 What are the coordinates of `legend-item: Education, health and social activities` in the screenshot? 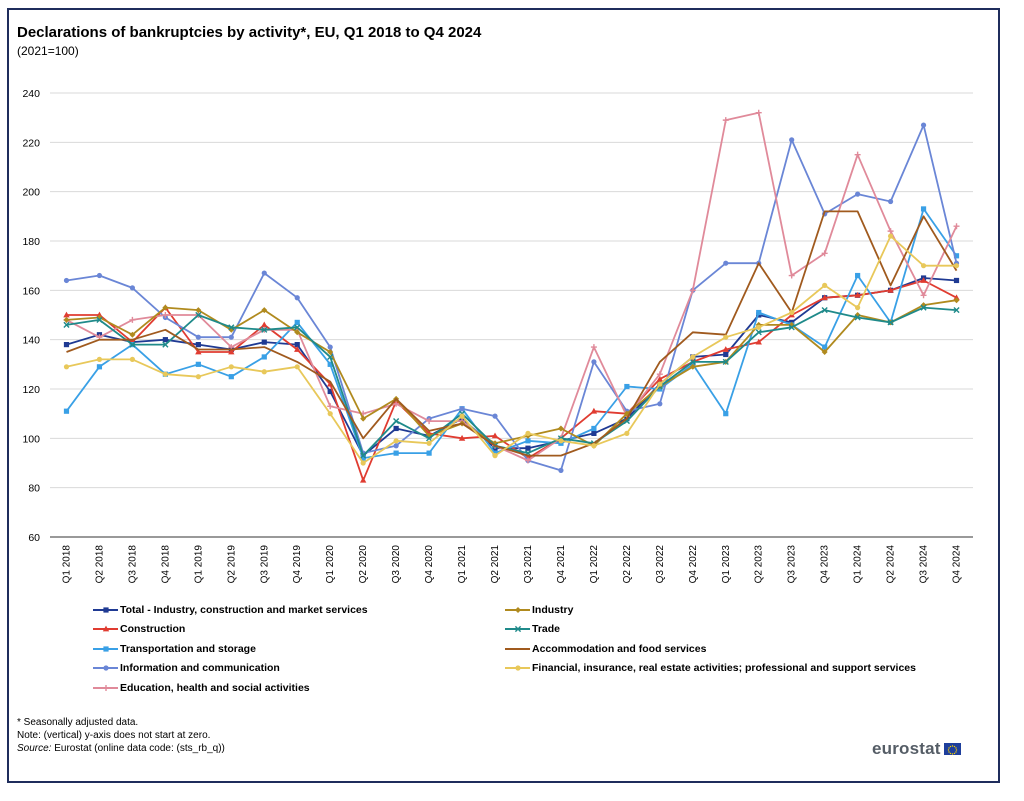 It's located at (201, 688).